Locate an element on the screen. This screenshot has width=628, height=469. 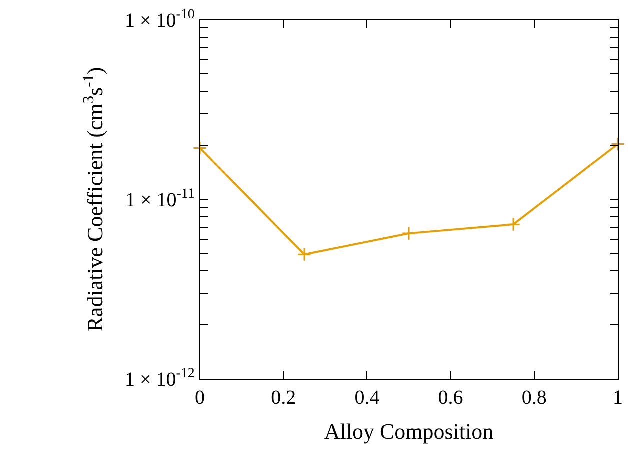
x-tick-label: 0.6 is located at coordinates (451, 398).